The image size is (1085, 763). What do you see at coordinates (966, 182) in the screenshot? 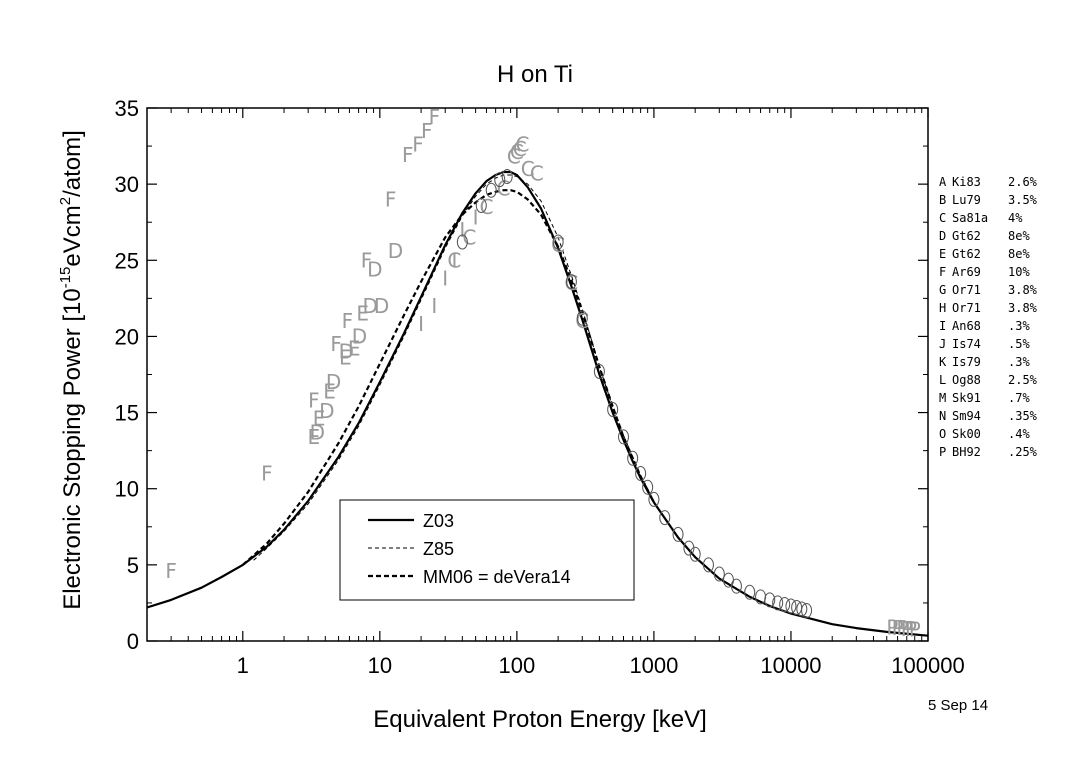
I see `ref-code: Ki83` at bounding box center [966, 182].